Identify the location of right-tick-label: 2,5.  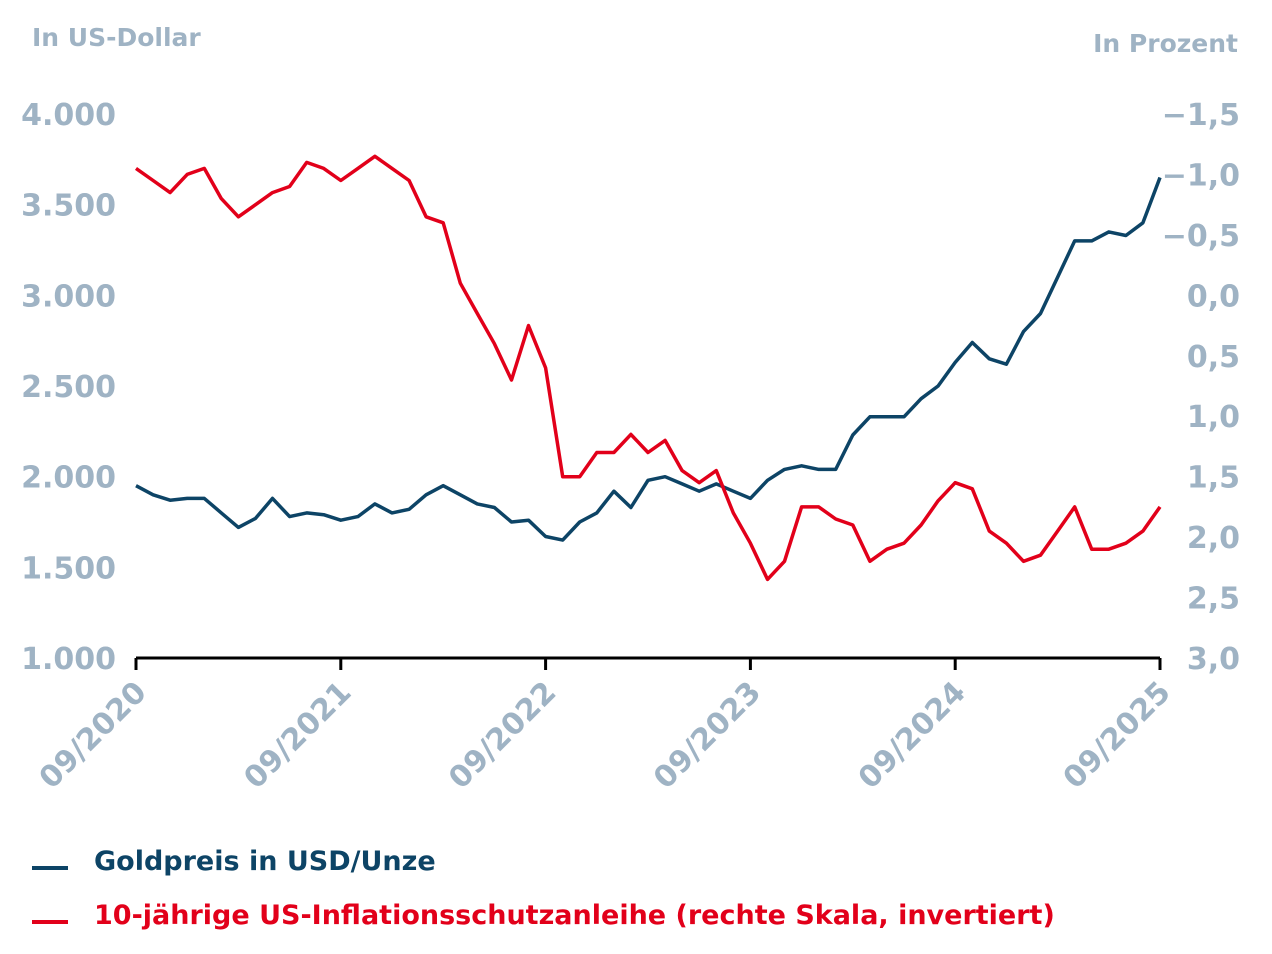
(1213, 599).